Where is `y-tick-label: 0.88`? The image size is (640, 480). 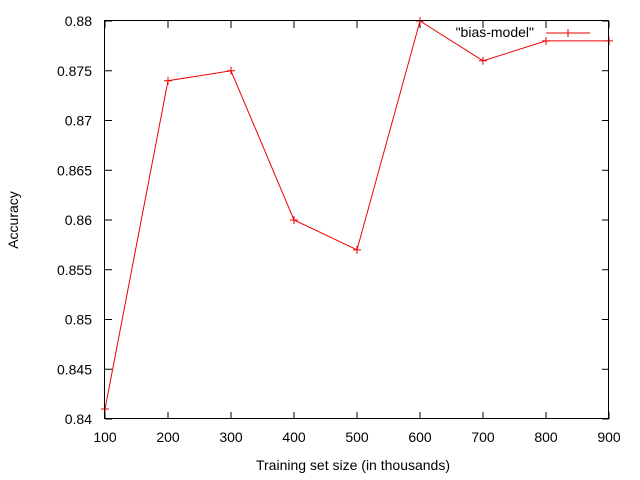 y-tick-label: 0.88 is located at coordinates (78, 21).